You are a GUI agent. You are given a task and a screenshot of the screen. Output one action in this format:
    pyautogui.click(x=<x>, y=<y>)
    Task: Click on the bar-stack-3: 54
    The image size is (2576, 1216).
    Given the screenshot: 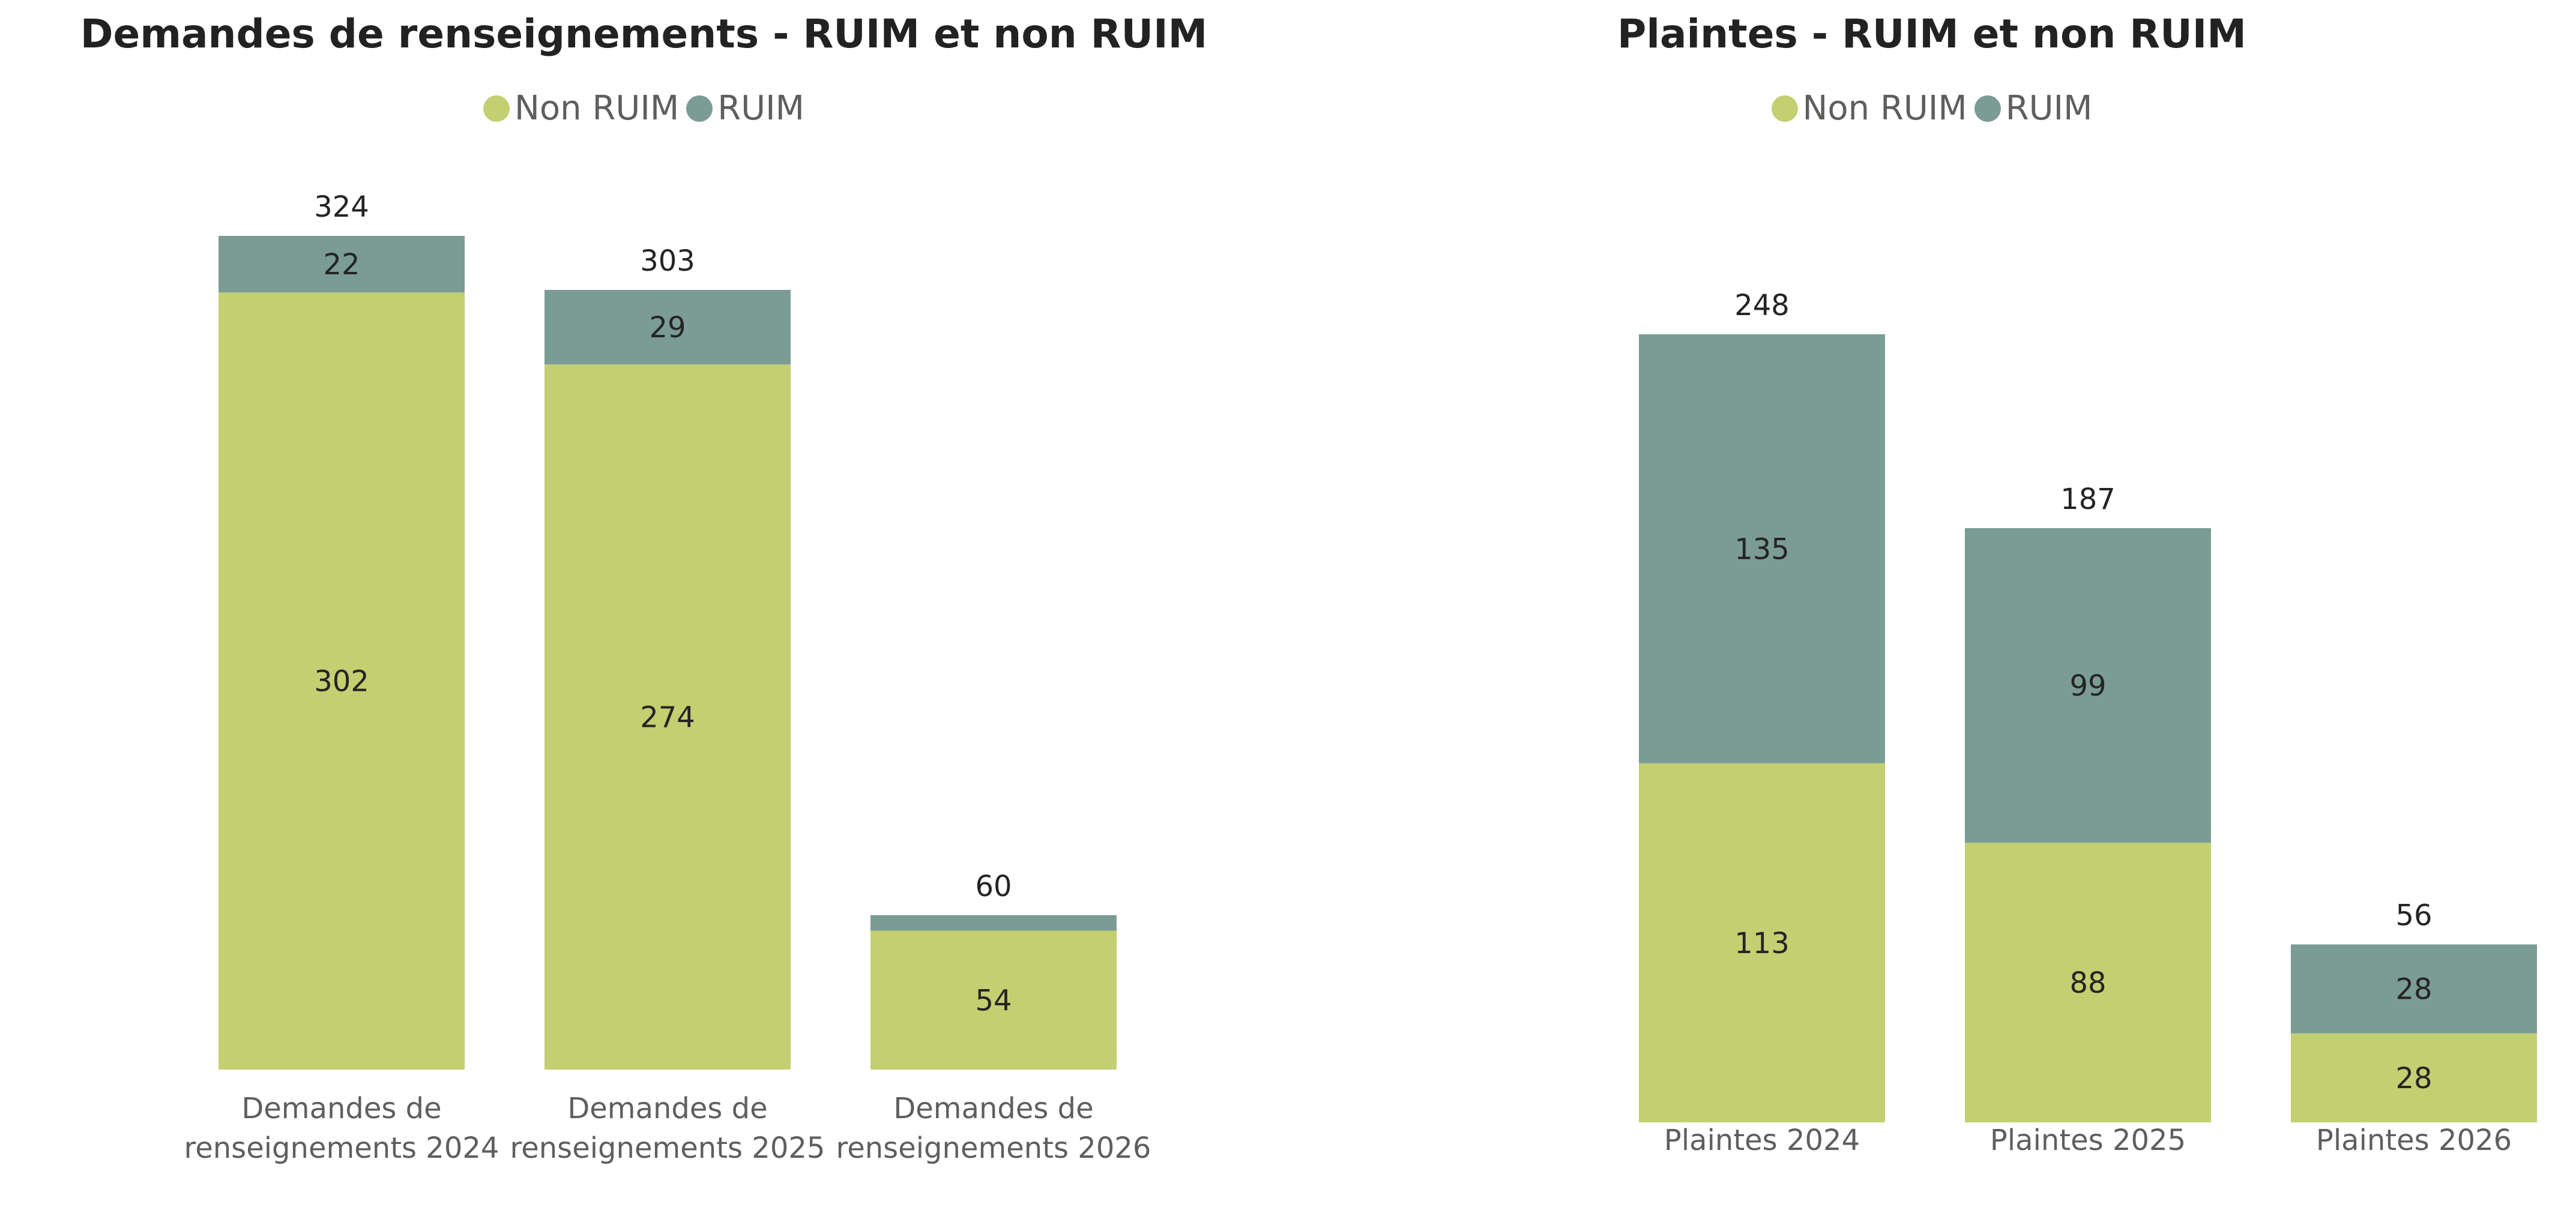 What is the action you would take?
    pyautogui.click(x=993, y=992)
    